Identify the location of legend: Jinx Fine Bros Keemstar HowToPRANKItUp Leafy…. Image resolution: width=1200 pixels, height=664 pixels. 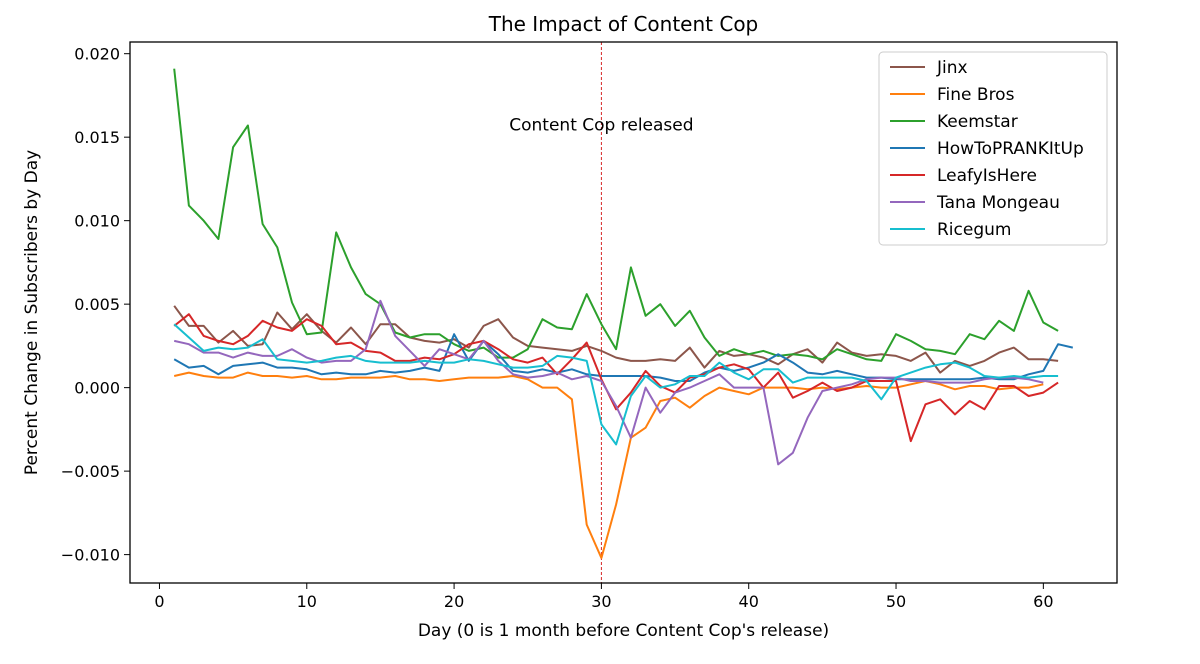
(993, 148).